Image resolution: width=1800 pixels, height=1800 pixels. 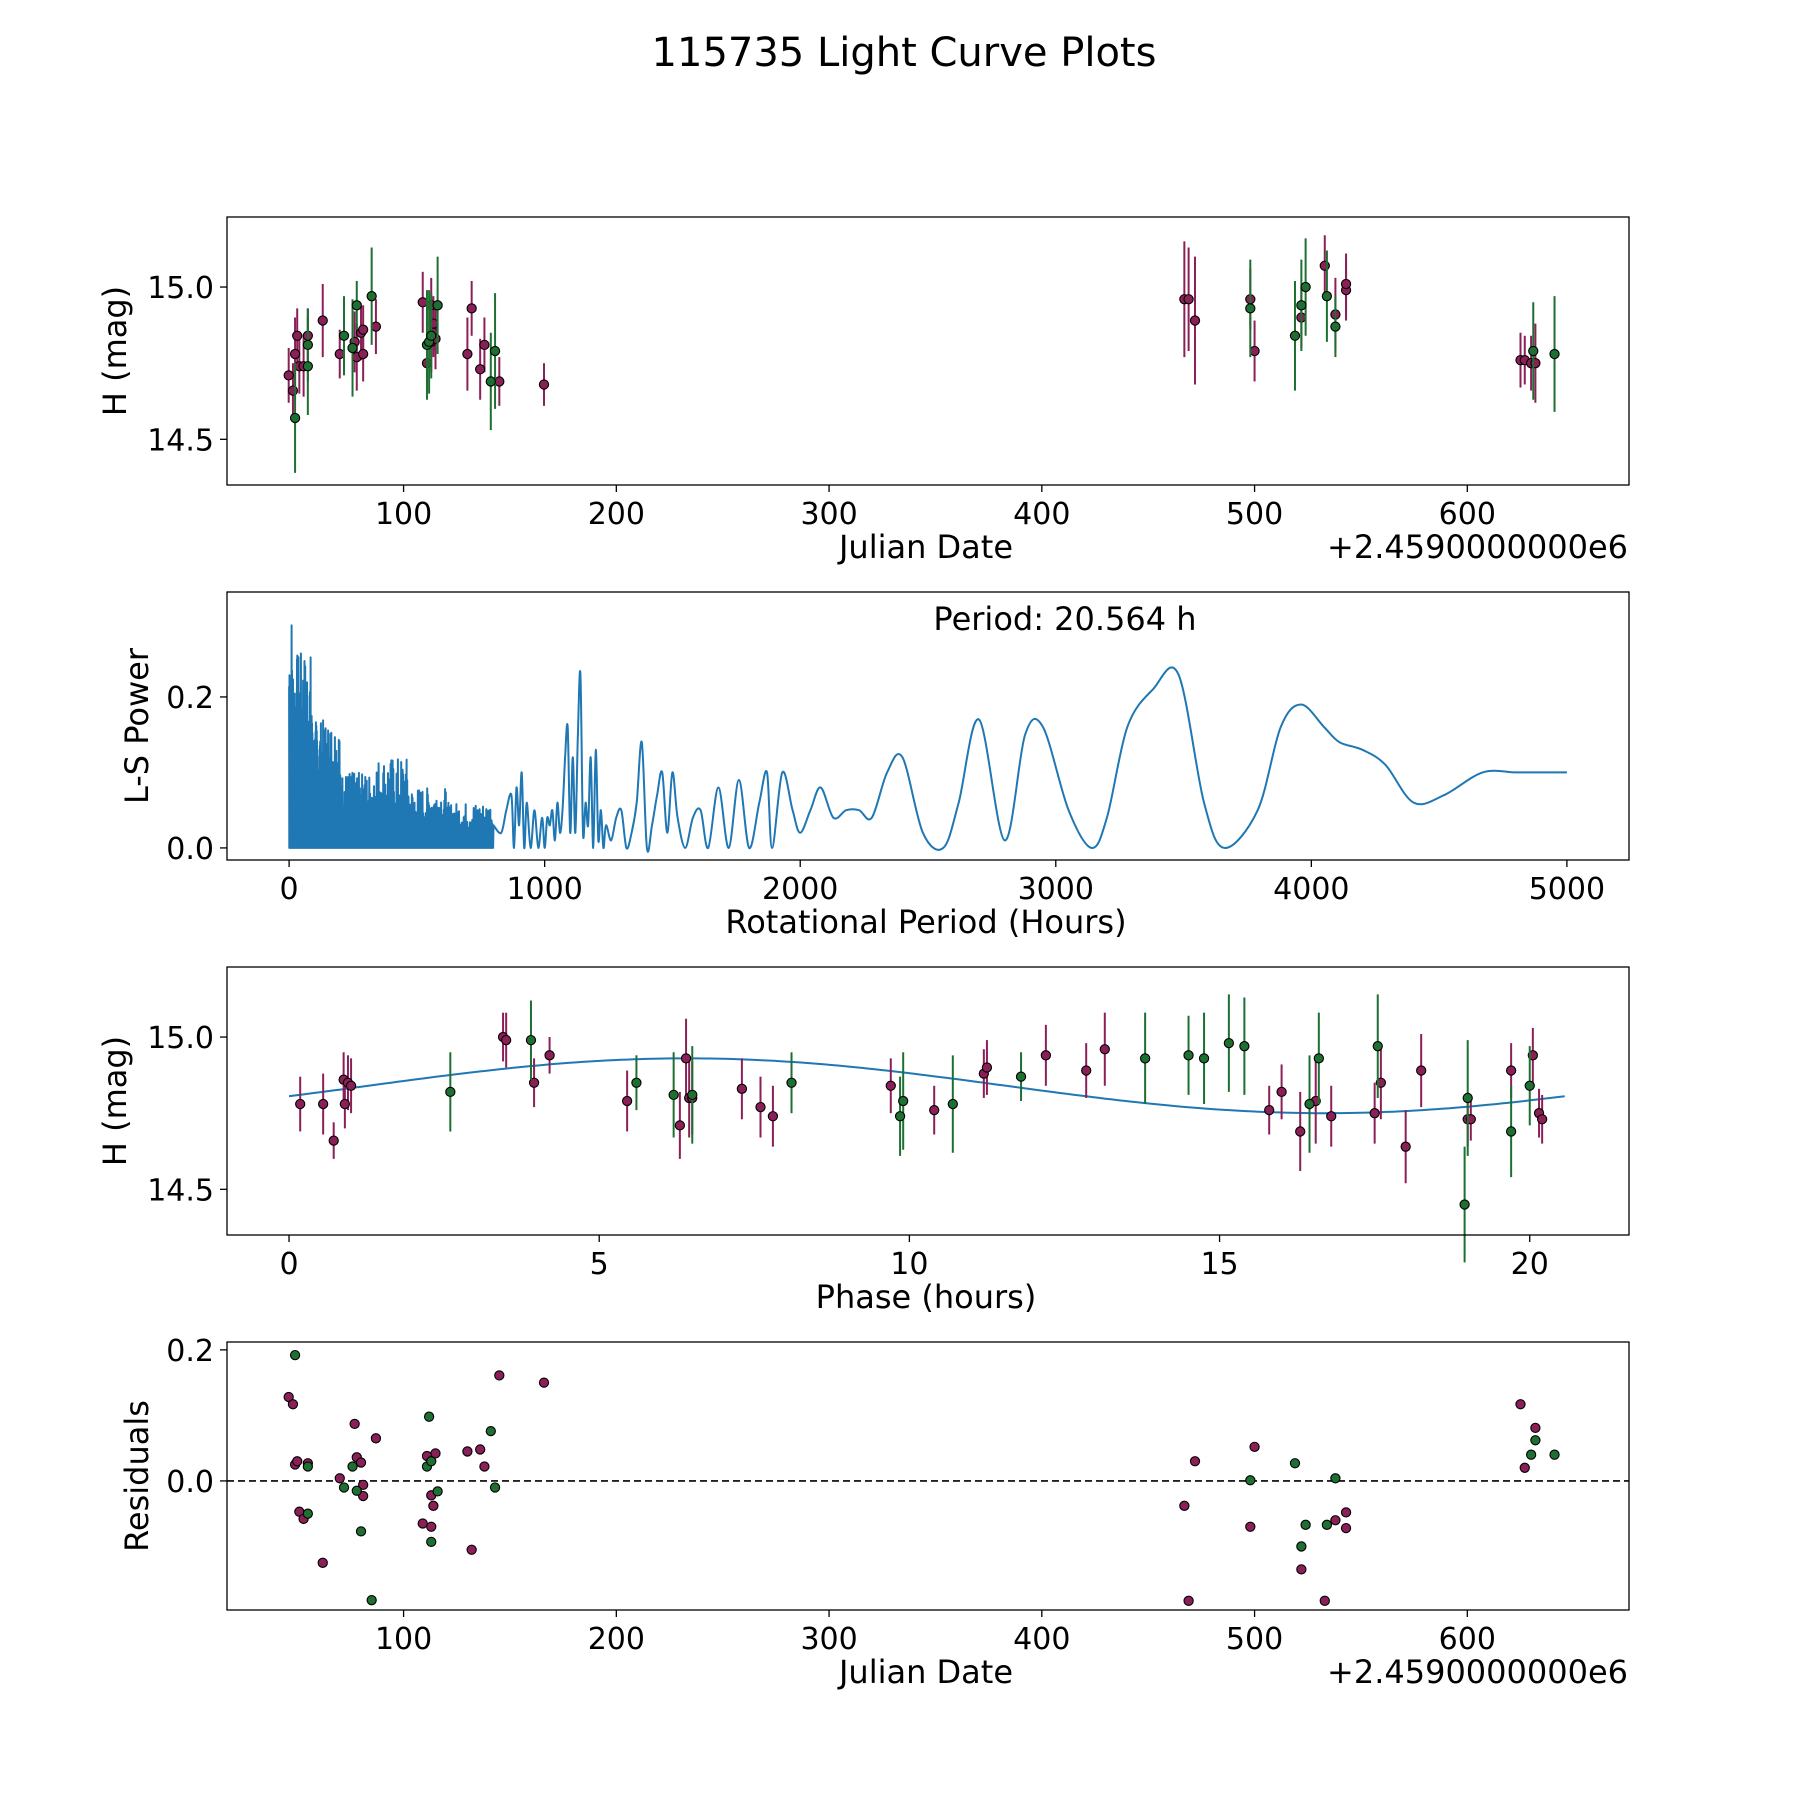 What do you see at coordinates (1041, 514) in the screenshot?
I see `lightcurve-x-tick-label: 400` at bounding box center [1041, 514].